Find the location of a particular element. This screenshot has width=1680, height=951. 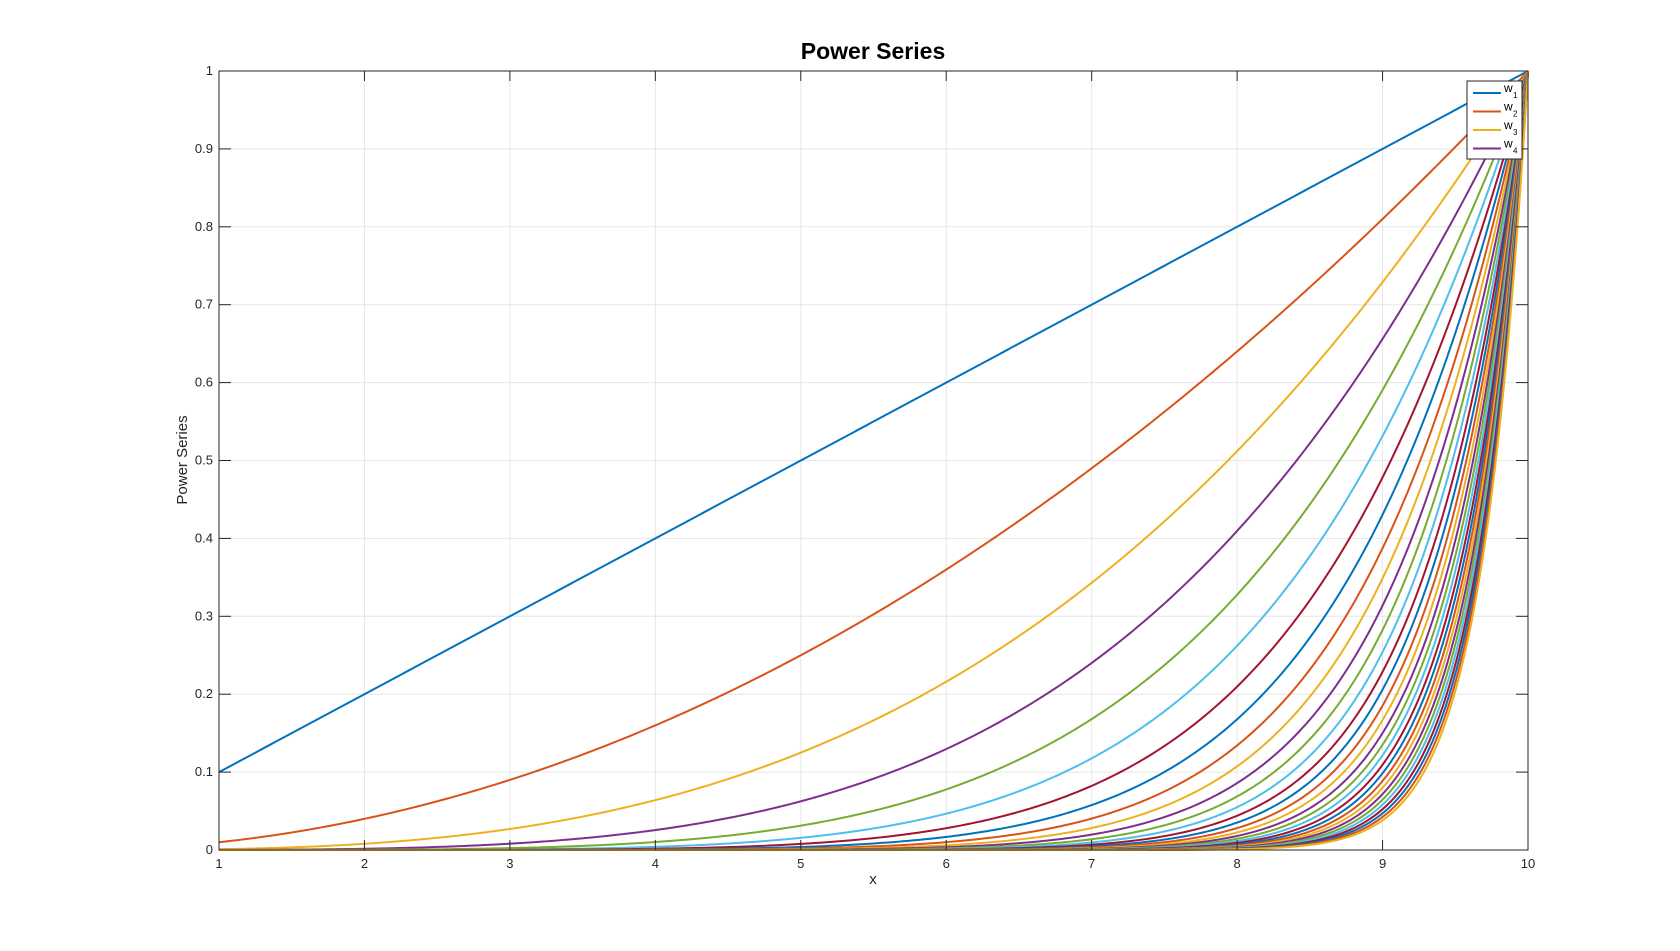

y-tick-label: 0.8 is located at coordinates (204, 226).